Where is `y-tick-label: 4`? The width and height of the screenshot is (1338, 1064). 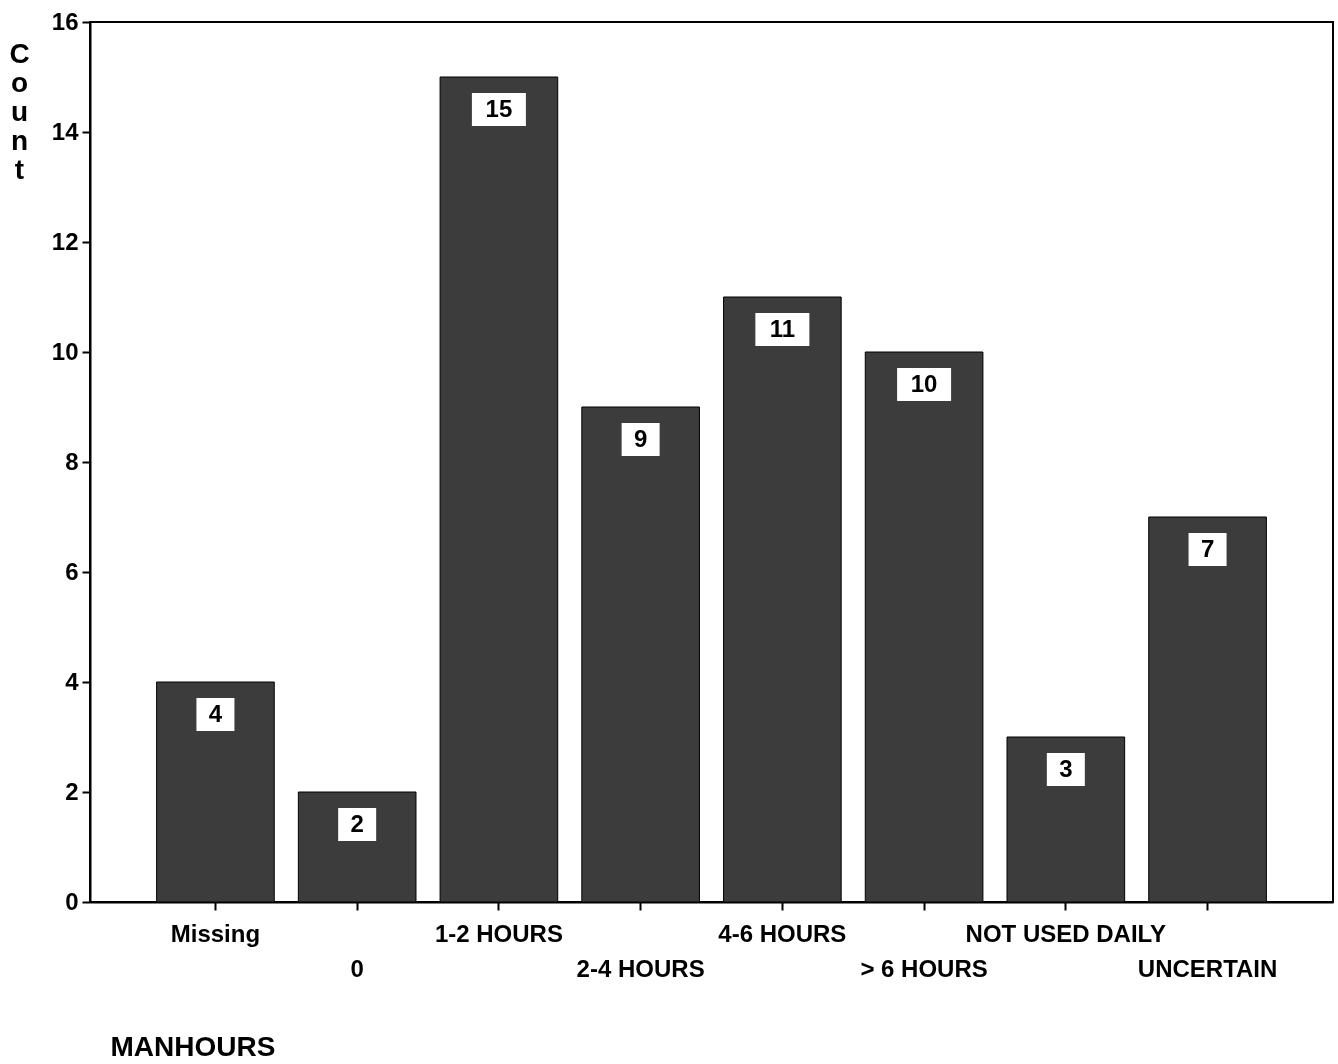 y-tick-label: 4 is located at coordinates (72, 681).